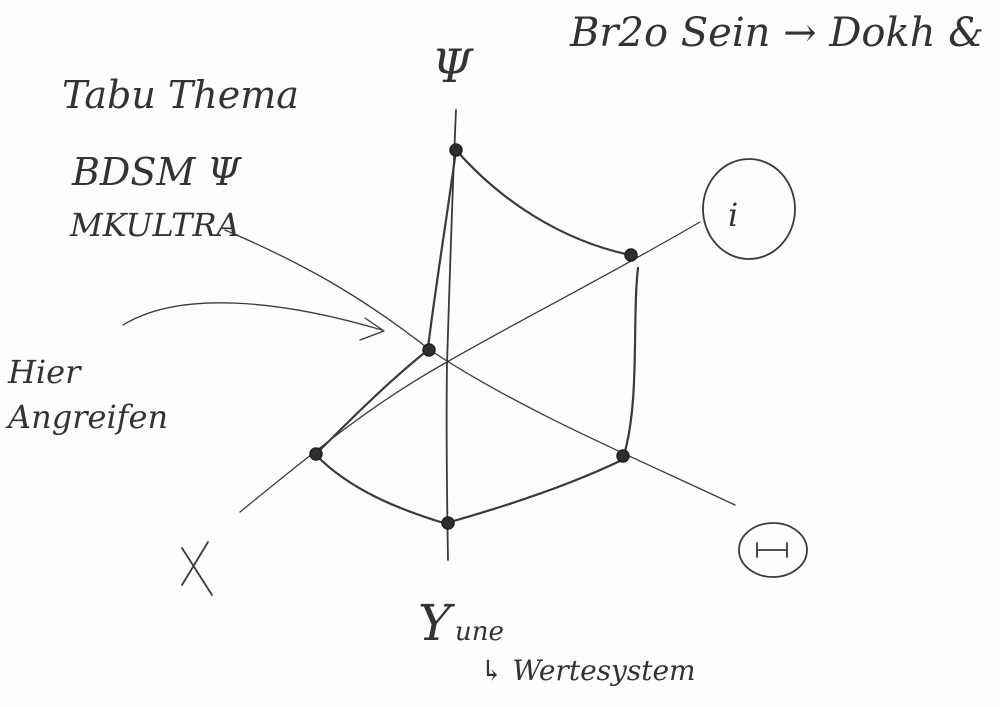  Describe the element at coordinates (733, 215) in the screenshot. I see `i-axis-label: i` at that location.